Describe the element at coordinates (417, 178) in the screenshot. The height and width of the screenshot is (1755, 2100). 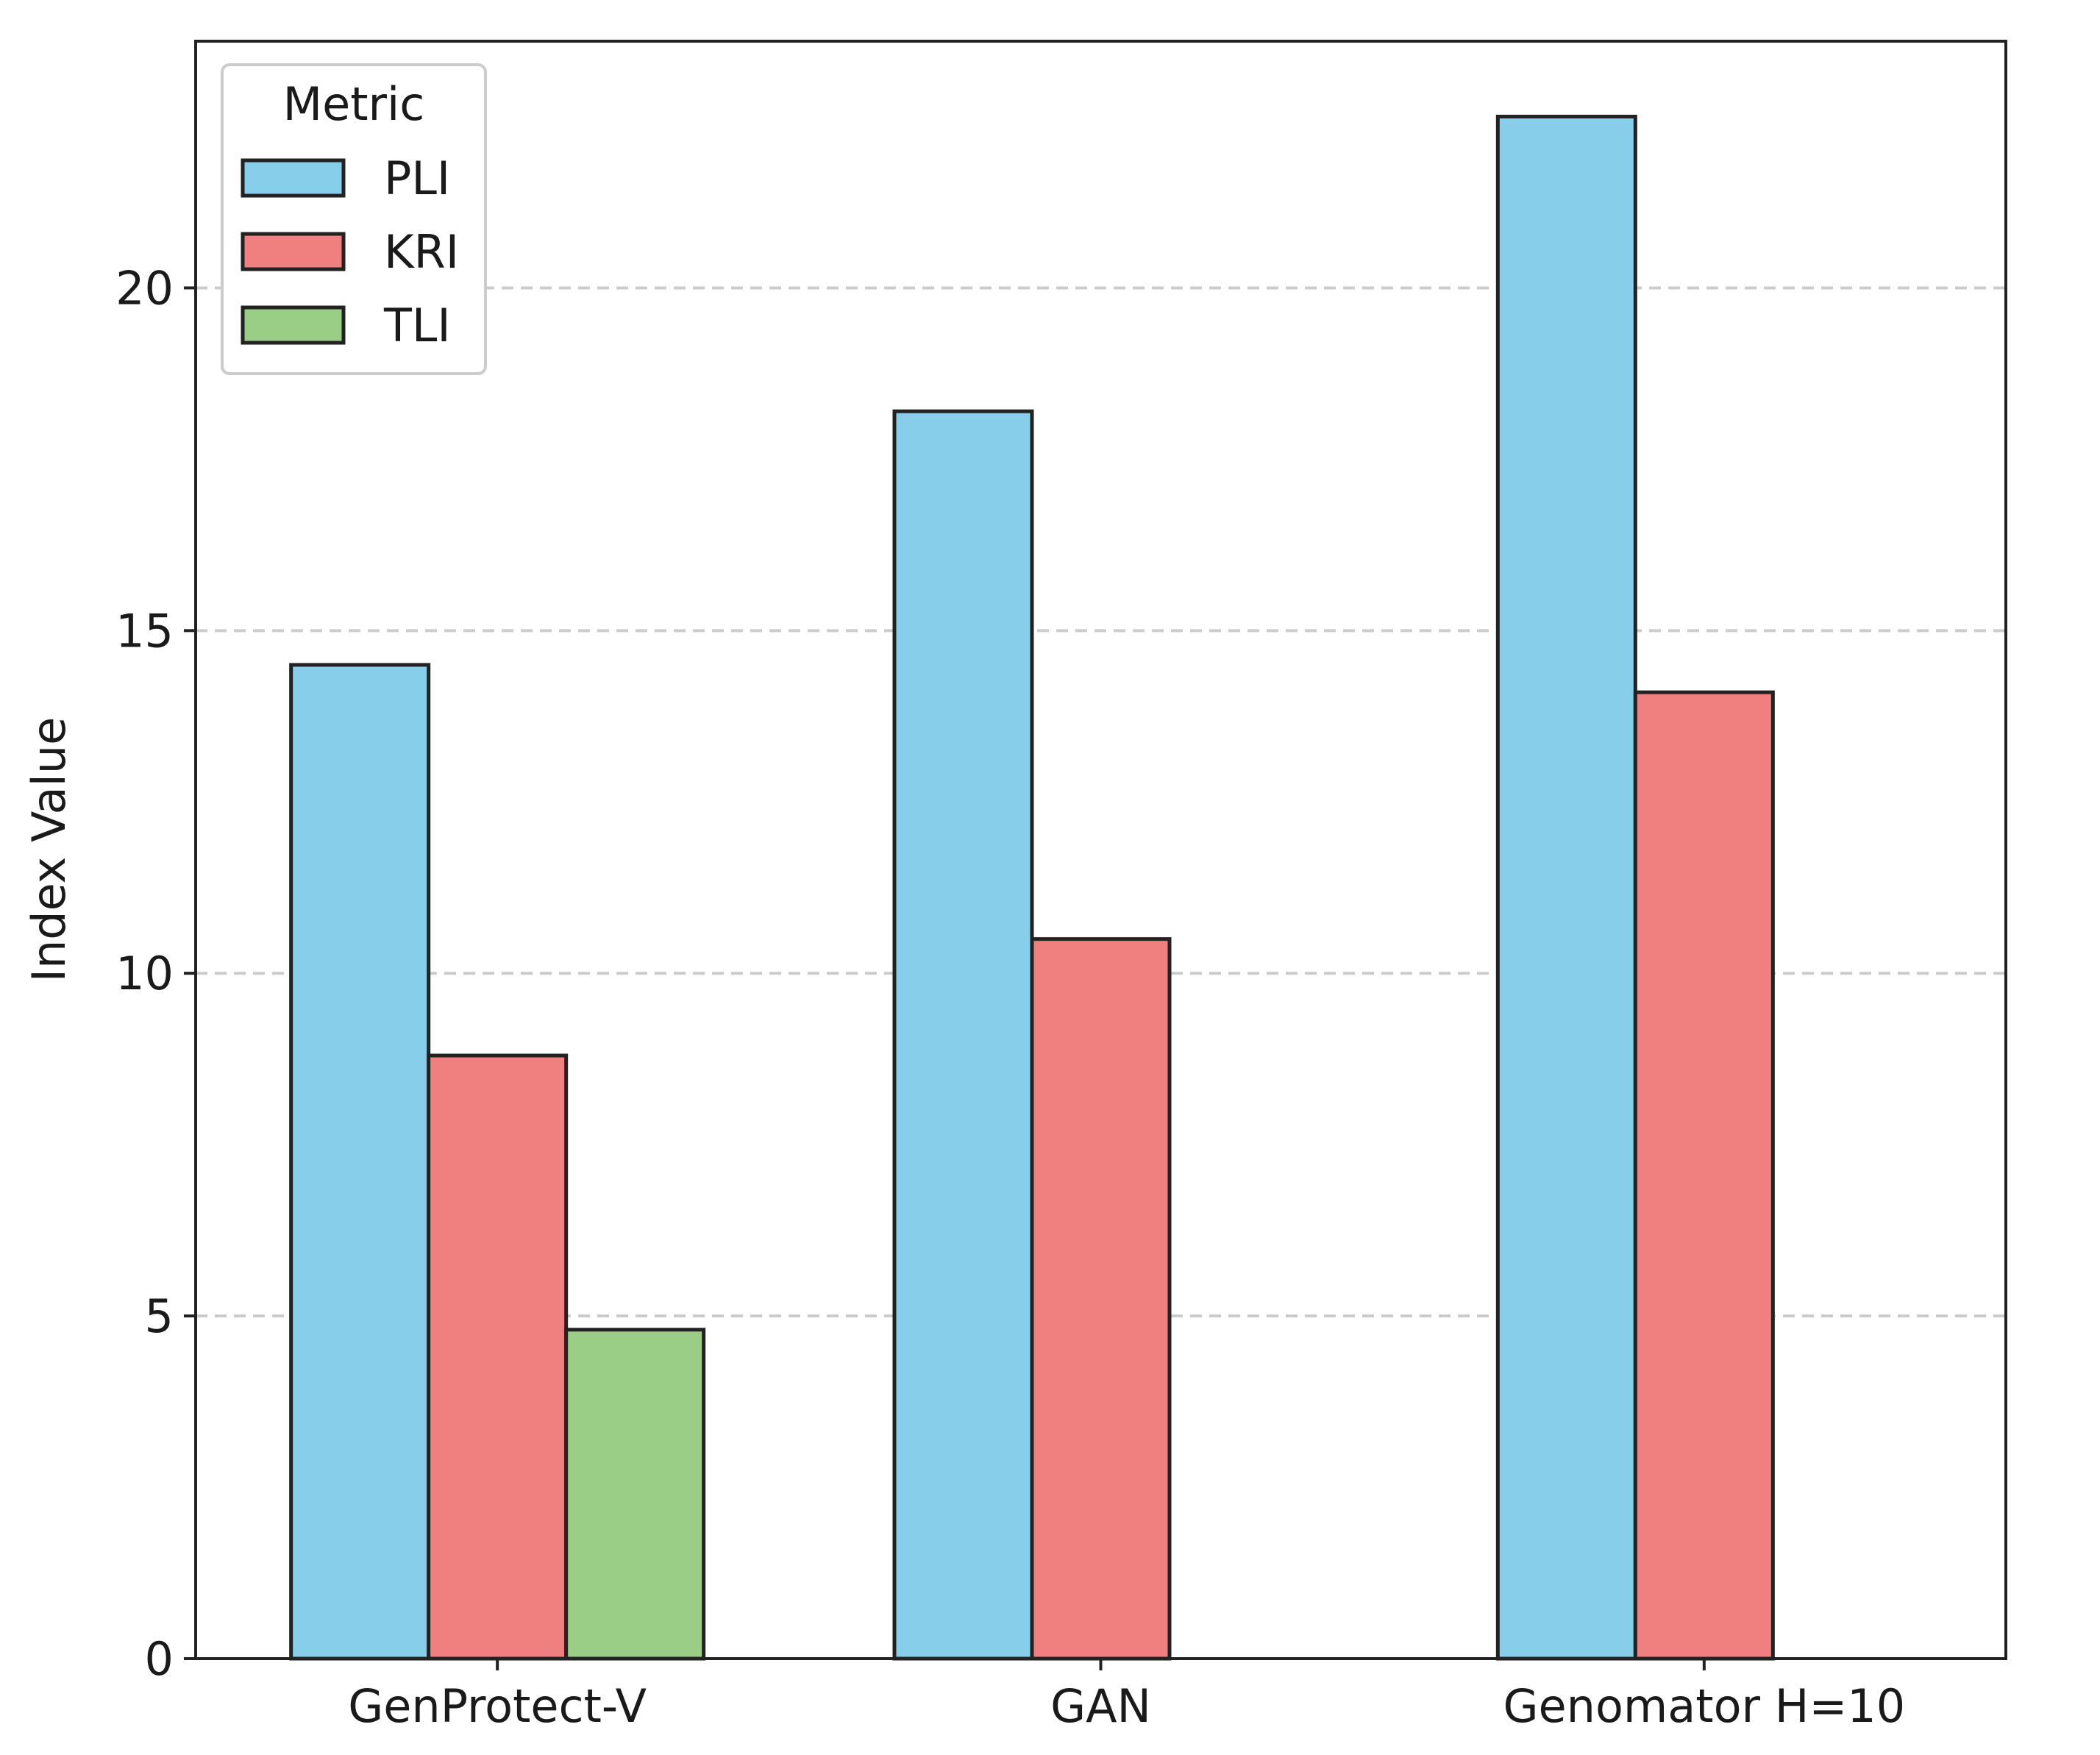
I see `legend-label-pli: PLI` at that location.